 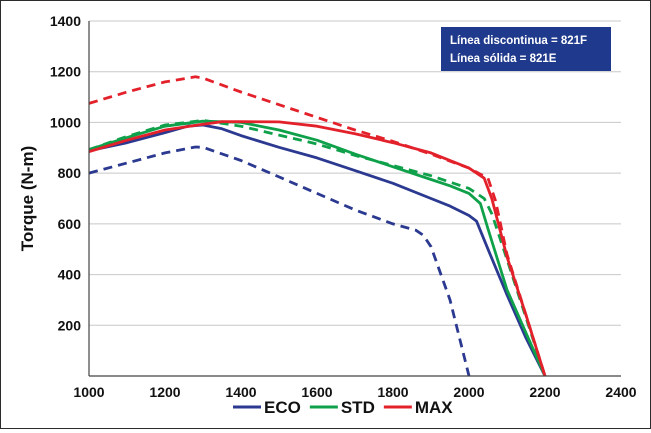 I want to click on y-tick-label: 1000, so click(x=65, y=122).